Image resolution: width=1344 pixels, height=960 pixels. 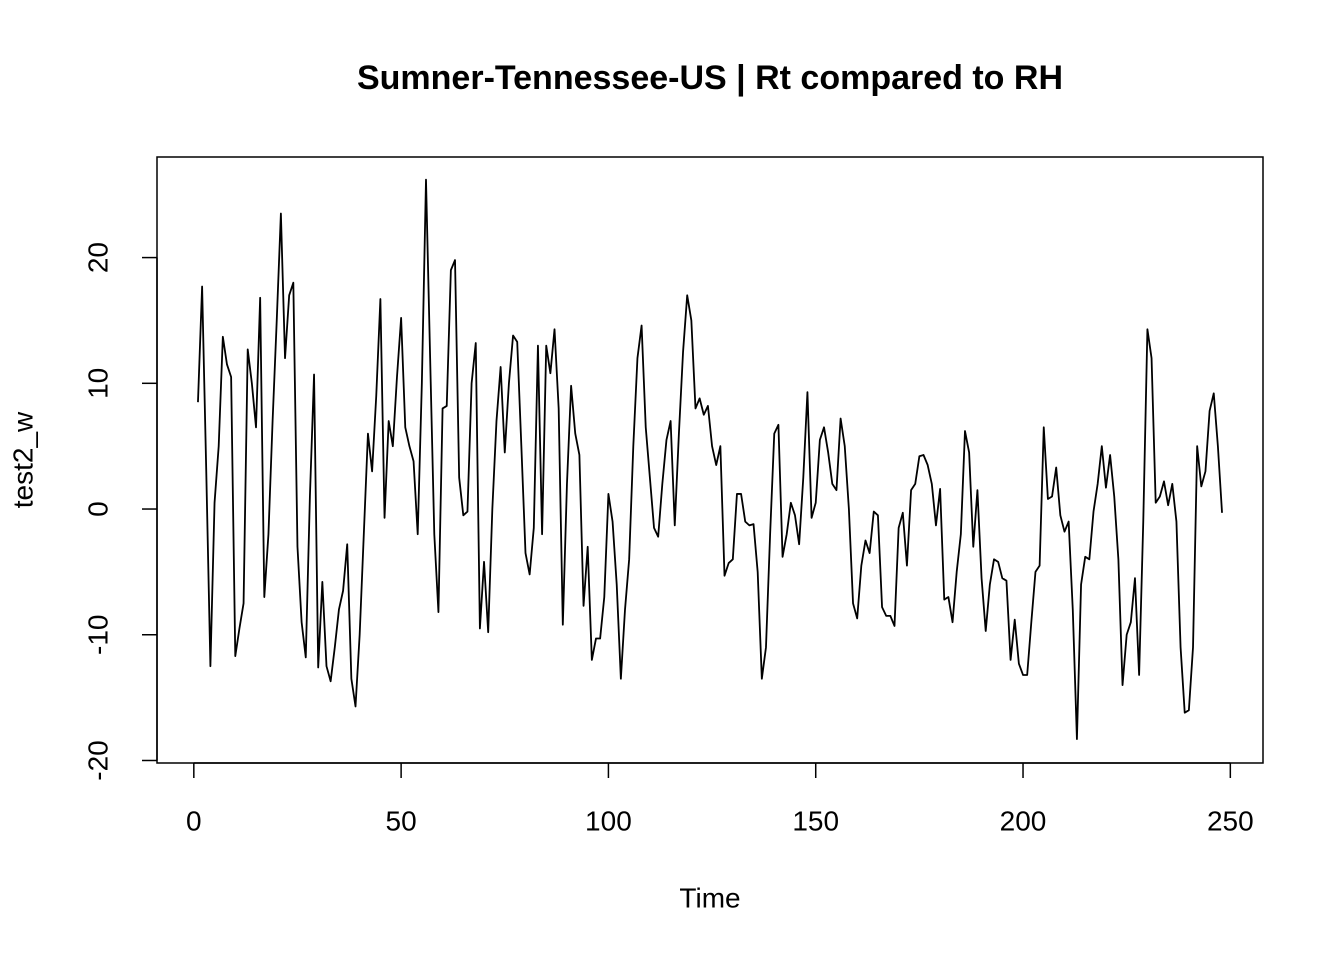 What do you see at coordinates (710, 78) in the screenshot?
I see `chart-title: Sumner-Tennessee-US | Rt compared to RH` at bounding box center [710, 78].